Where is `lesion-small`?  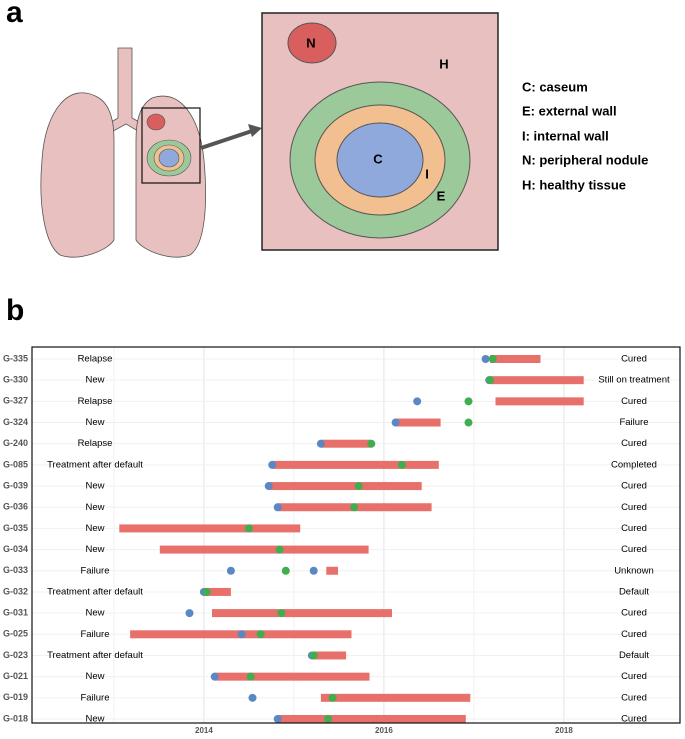
lesion-small is located at coordinates (169, 158).